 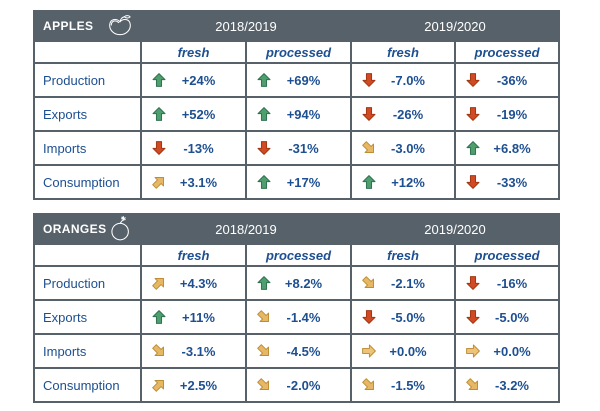 What do you see at coordinates (303, 114) in the screenshot?
I see `value-text: +94%` at bounding box center [303, 114].